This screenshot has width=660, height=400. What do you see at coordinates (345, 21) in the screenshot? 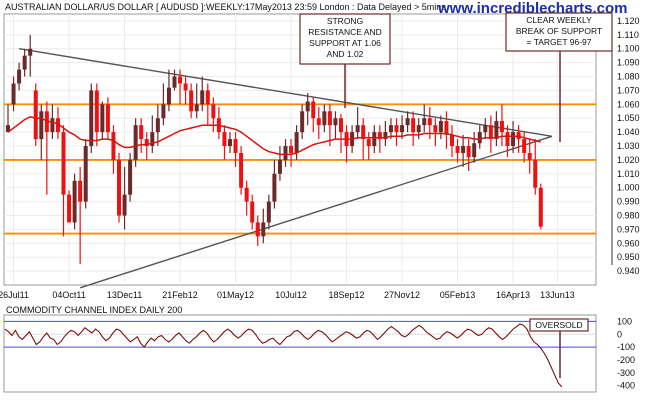
I see `resistance-line-1: STRONG` at bounding box center [345, 21].